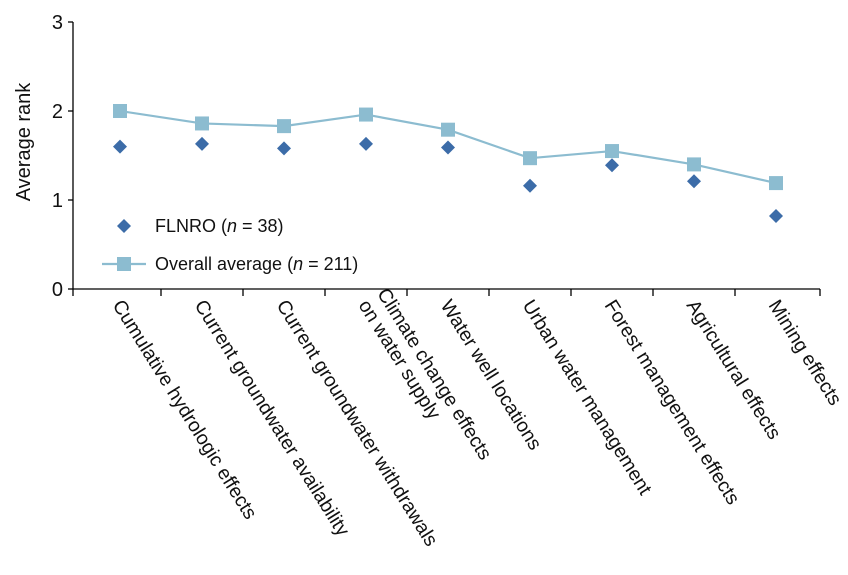 This screenshot has width=848, height=575. What do you see at coordinates (219, 226) in the screenshot?
I see `legend-label: FLNRO (n = 38)` at bounding box center [219, 226].